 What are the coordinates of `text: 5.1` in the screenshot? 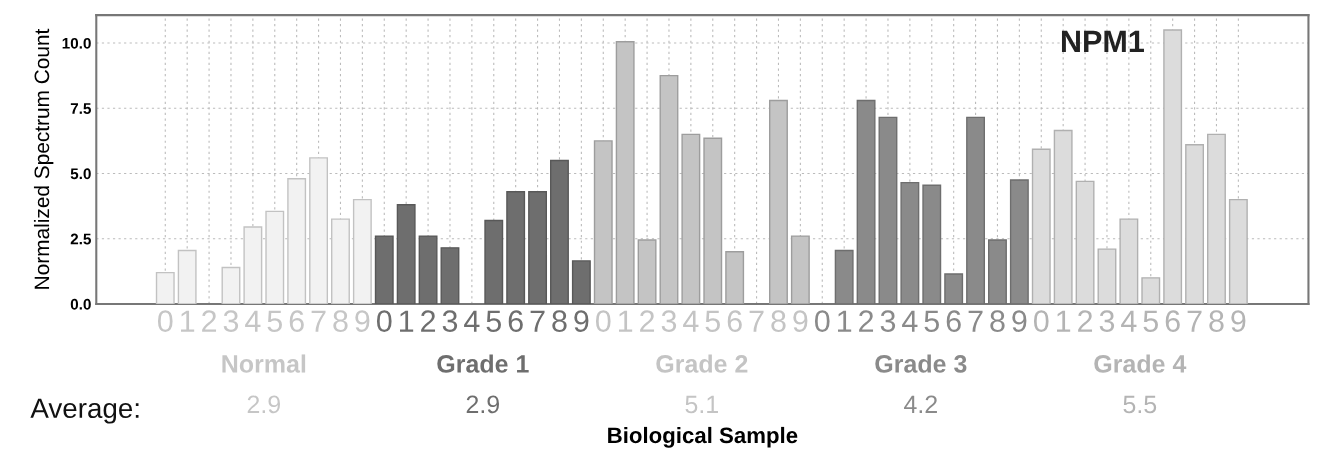 It's located at (701, 404).